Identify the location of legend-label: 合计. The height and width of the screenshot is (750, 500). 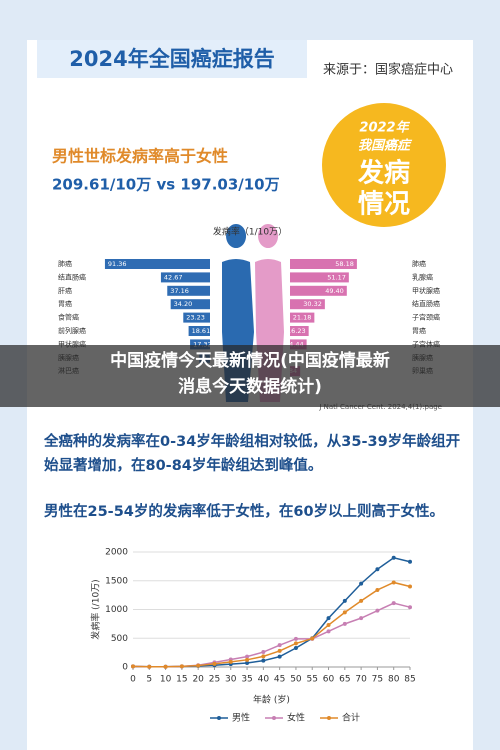
(351, 718).